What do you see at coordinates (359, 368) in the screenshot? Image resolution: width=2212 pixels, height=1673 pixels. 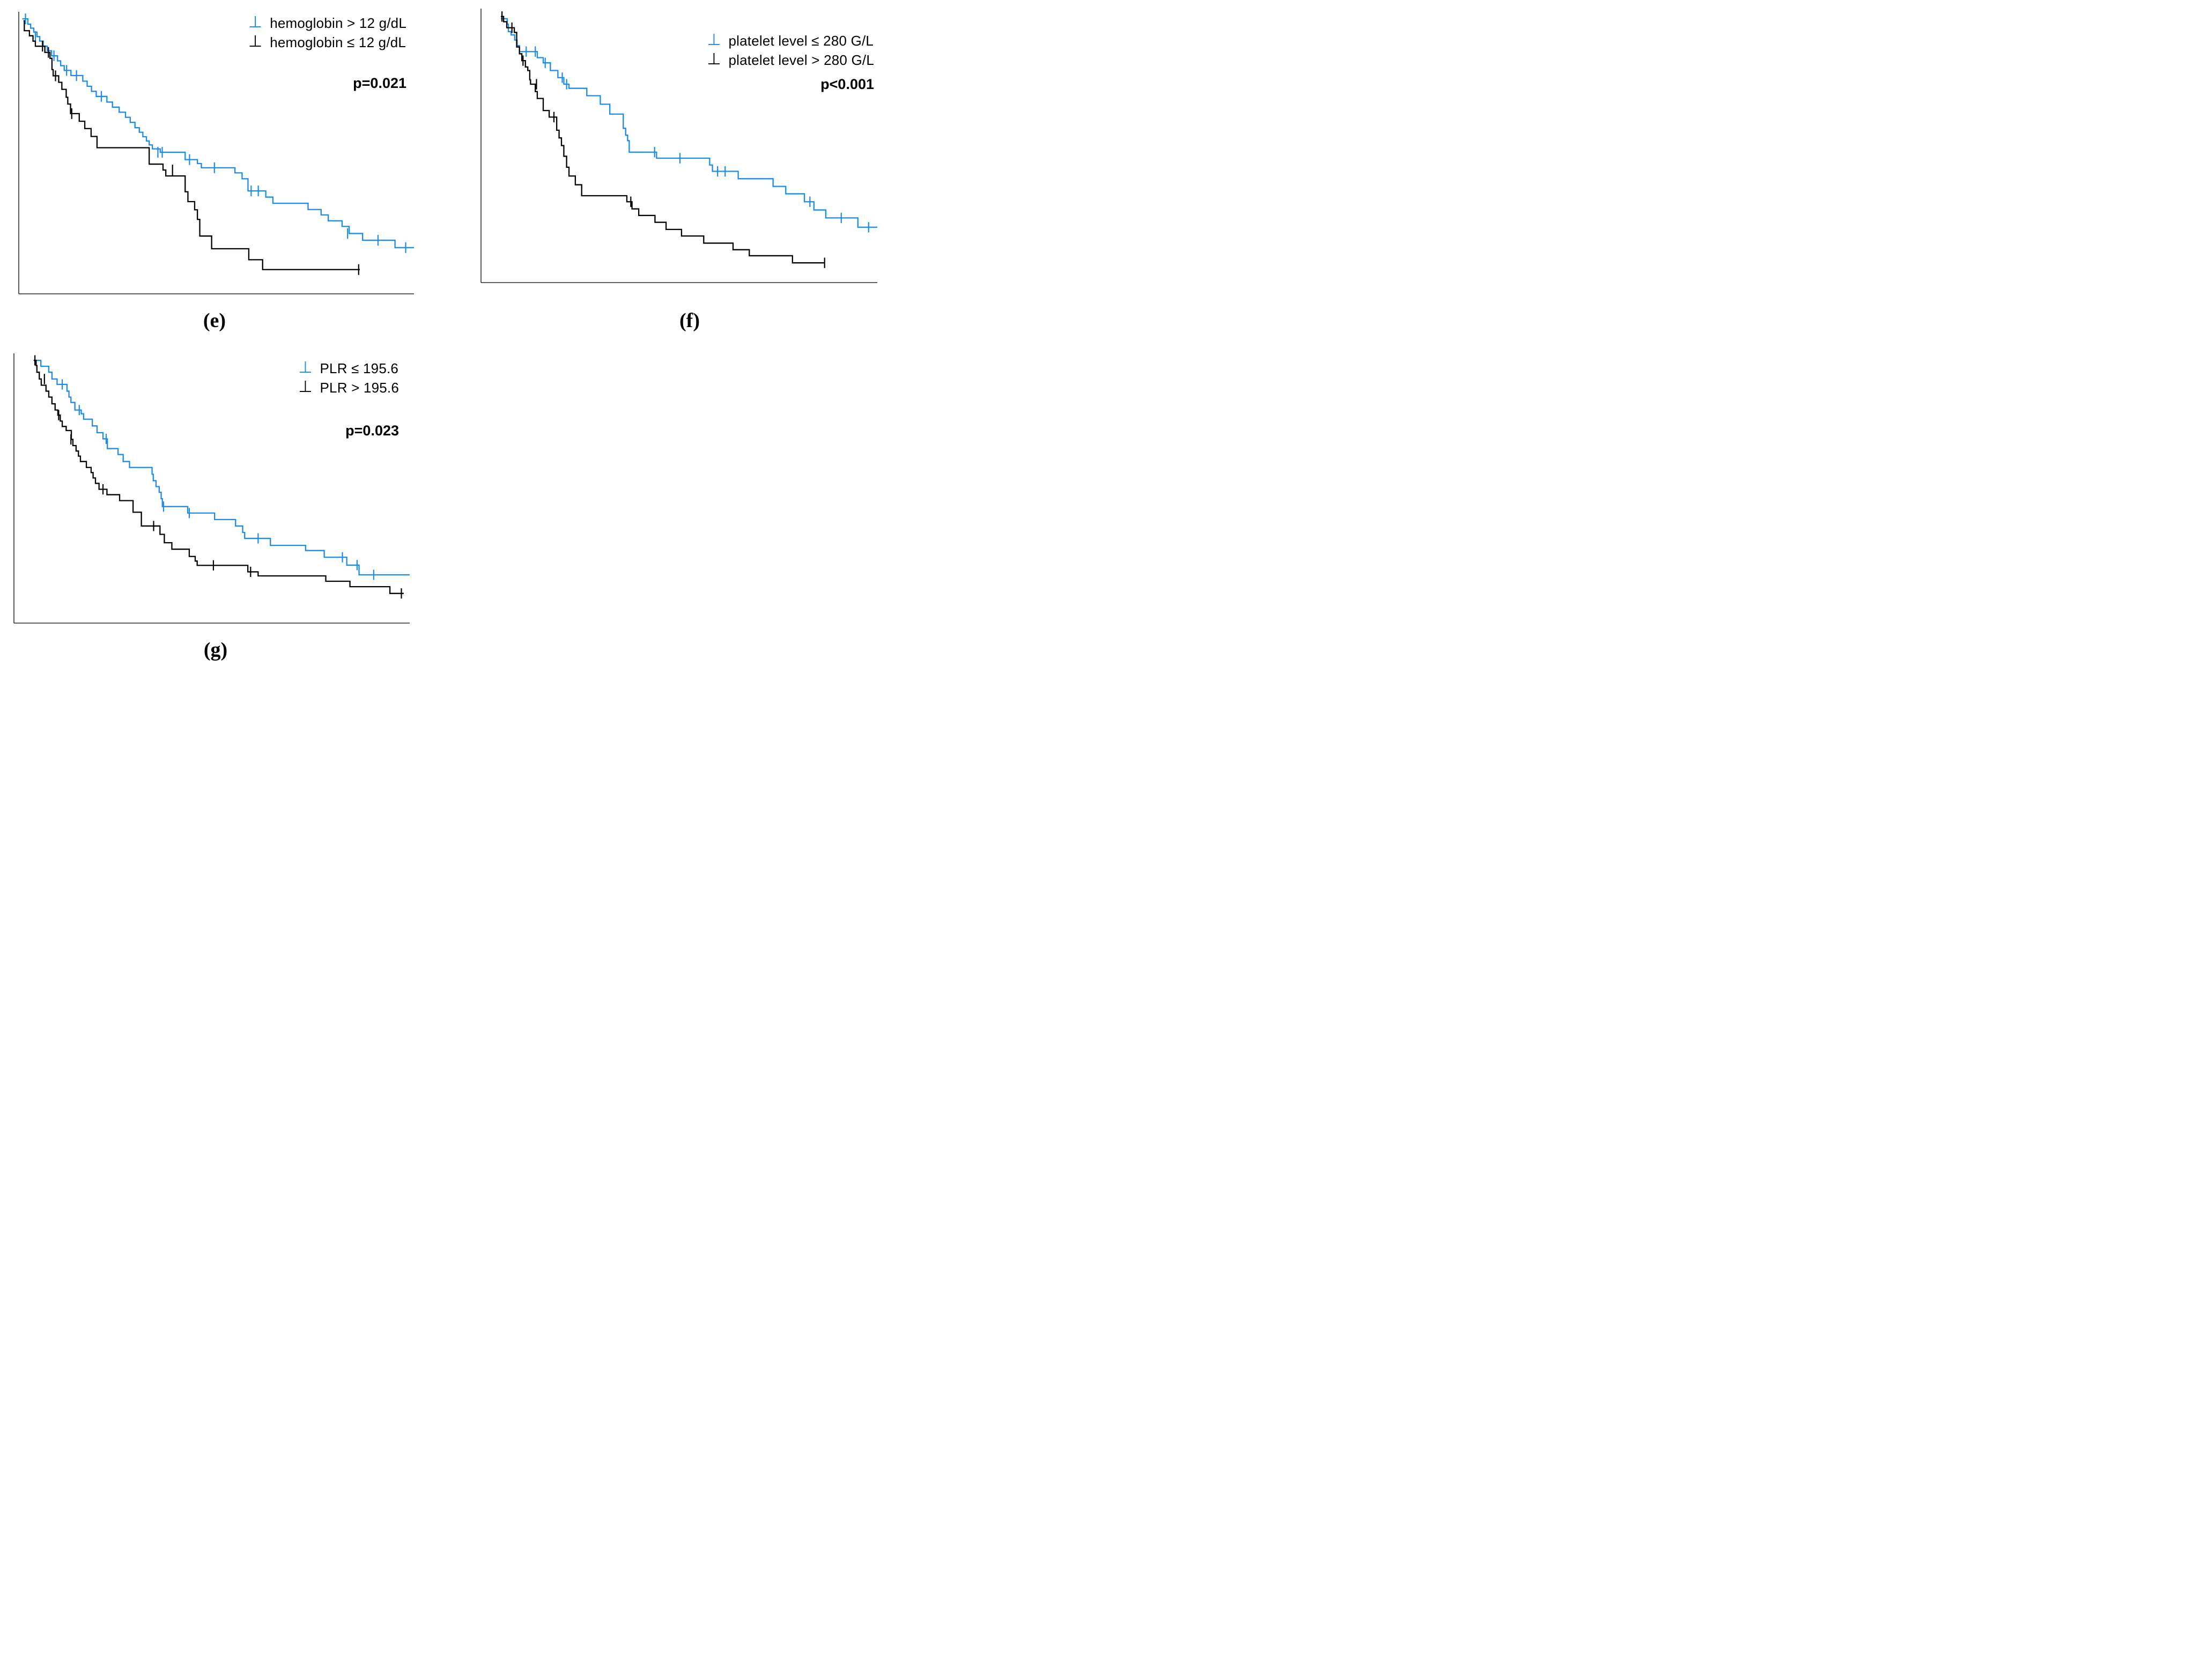 I see `legend-label: PLR ≤ 195.6` at bounding box center [359, 368].